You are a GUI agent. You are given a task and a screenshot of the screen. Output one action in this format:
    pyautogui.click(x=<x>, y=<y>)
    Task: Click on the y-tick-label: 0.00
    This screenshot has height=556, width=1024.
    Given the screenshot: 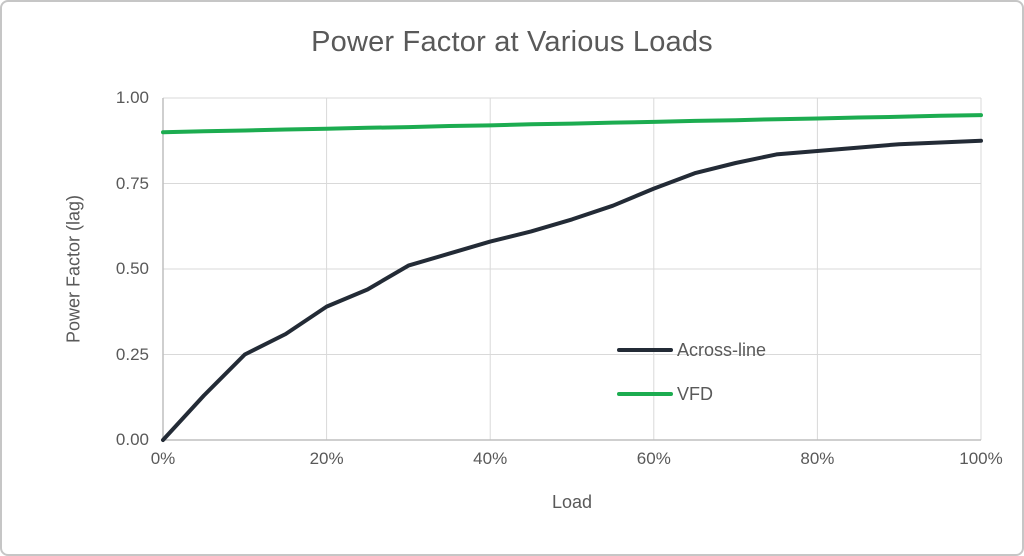 What is the action you would take?
    pyautogui.click(x=132, y=439)
    